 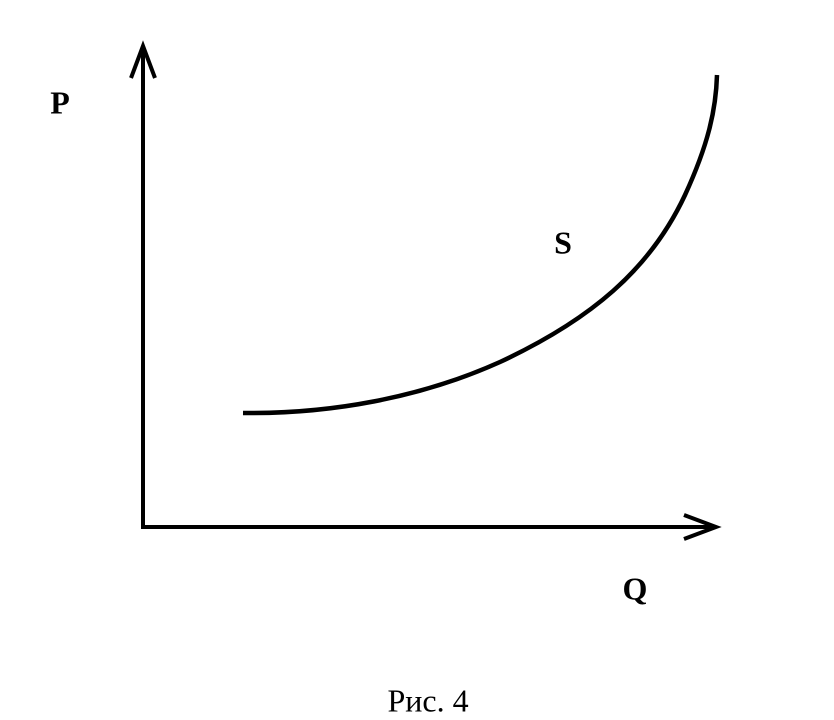 What do you see at coordinates (635, 588) in the screenshot?
I see `x-axis-label: Q` at bounding box center [635, 588].